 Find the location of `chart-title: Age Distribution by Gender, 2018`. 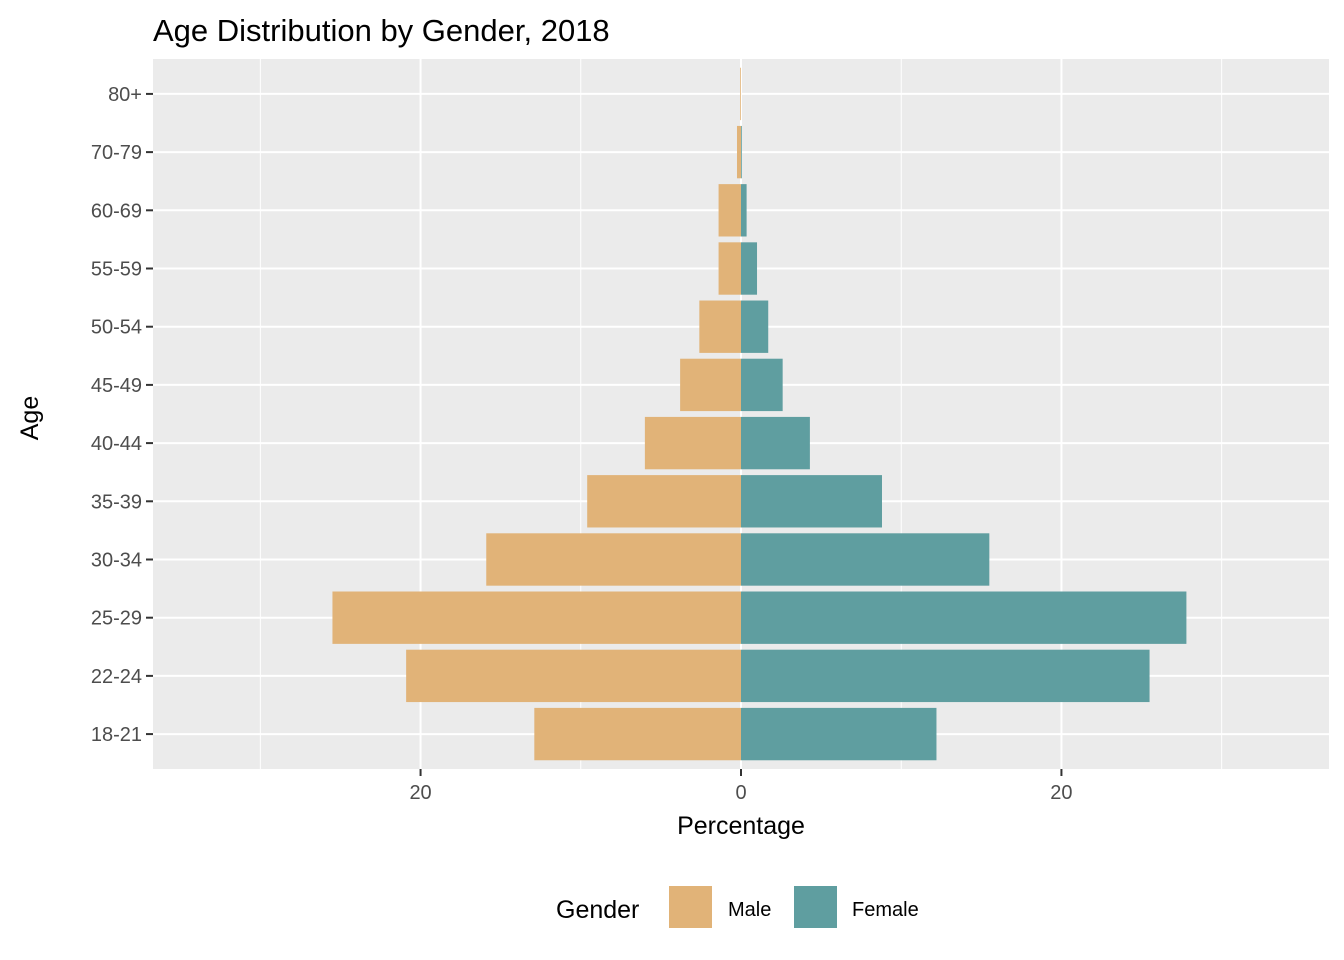

chart-title: Age Distribution by Gender, 2018 is located at coordinates (381, 30).